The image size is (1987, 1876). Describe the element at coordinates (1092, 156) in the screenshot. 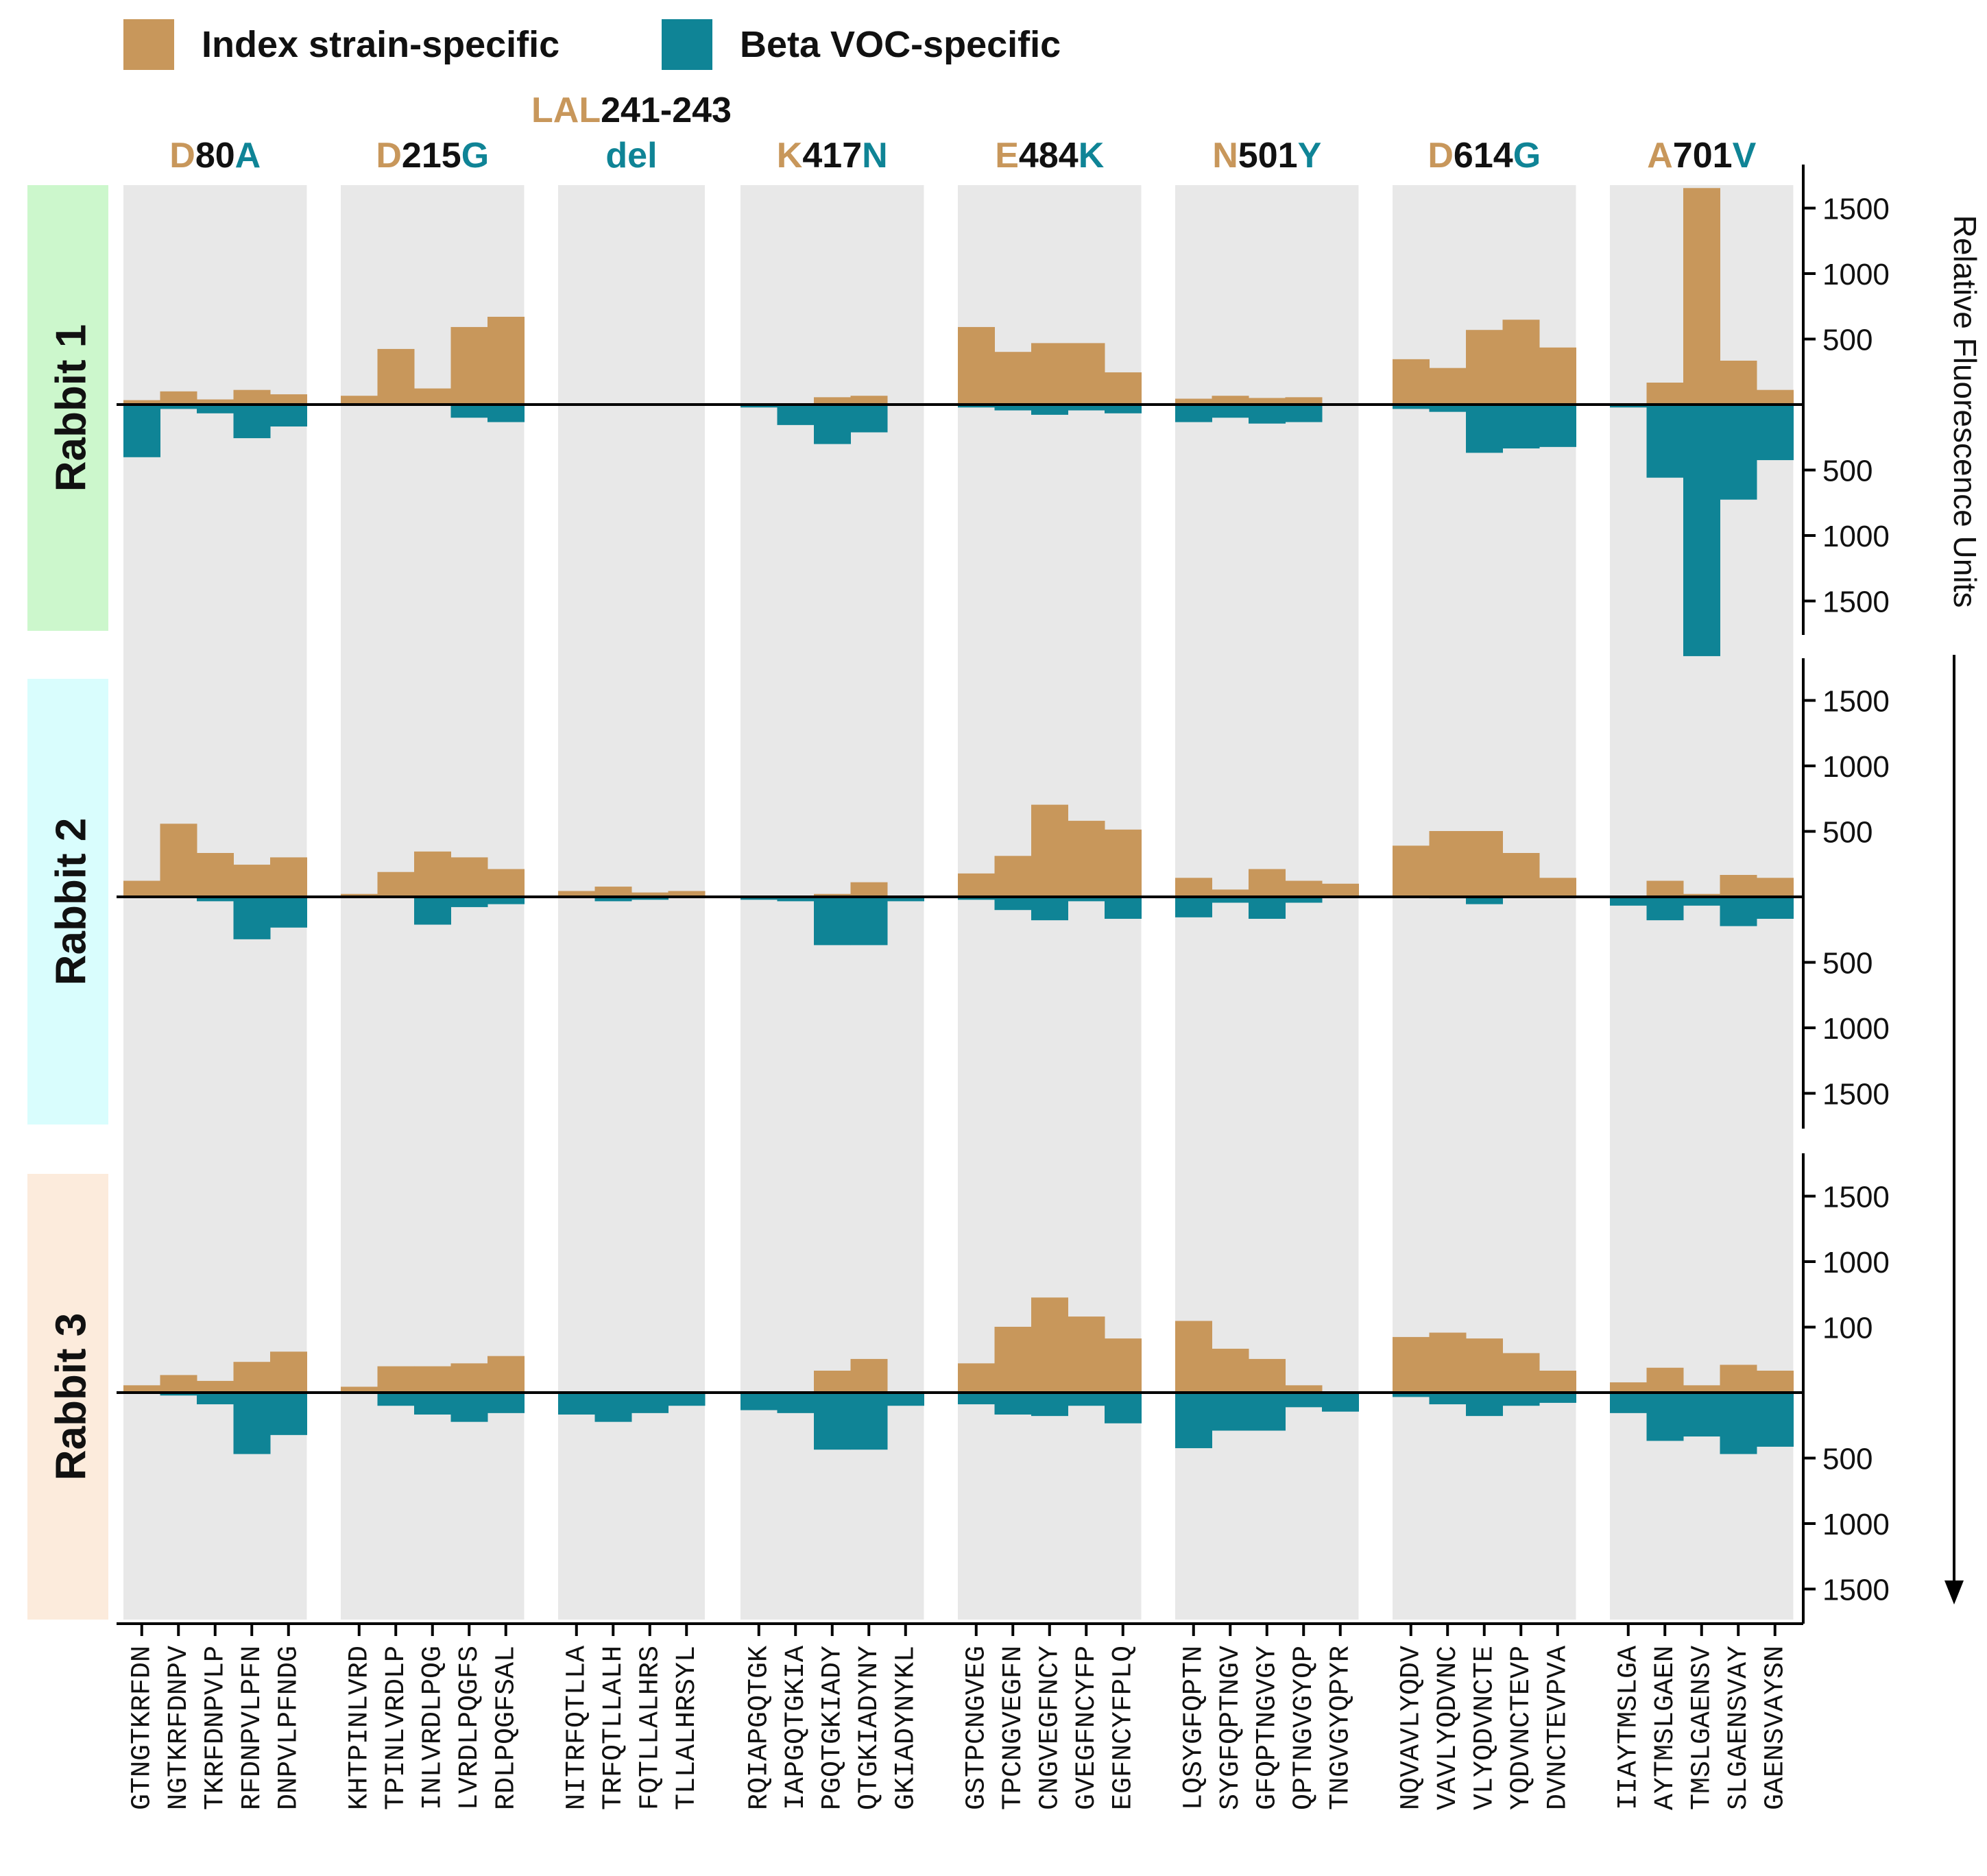

I see `group-header-part: K` at that location.